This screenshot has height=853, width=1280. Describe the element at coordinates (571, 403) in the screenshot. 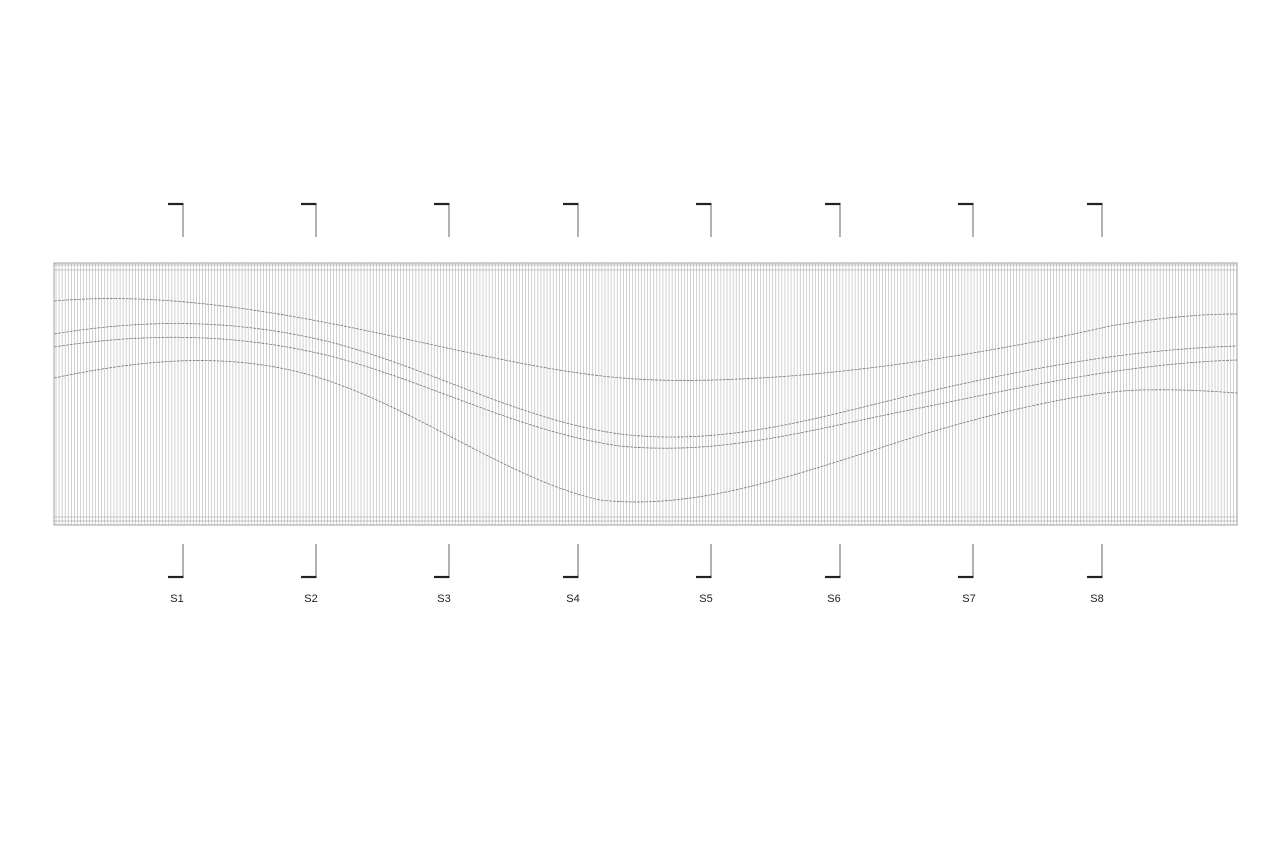

I see `section-marker-s4: S4` at that location.